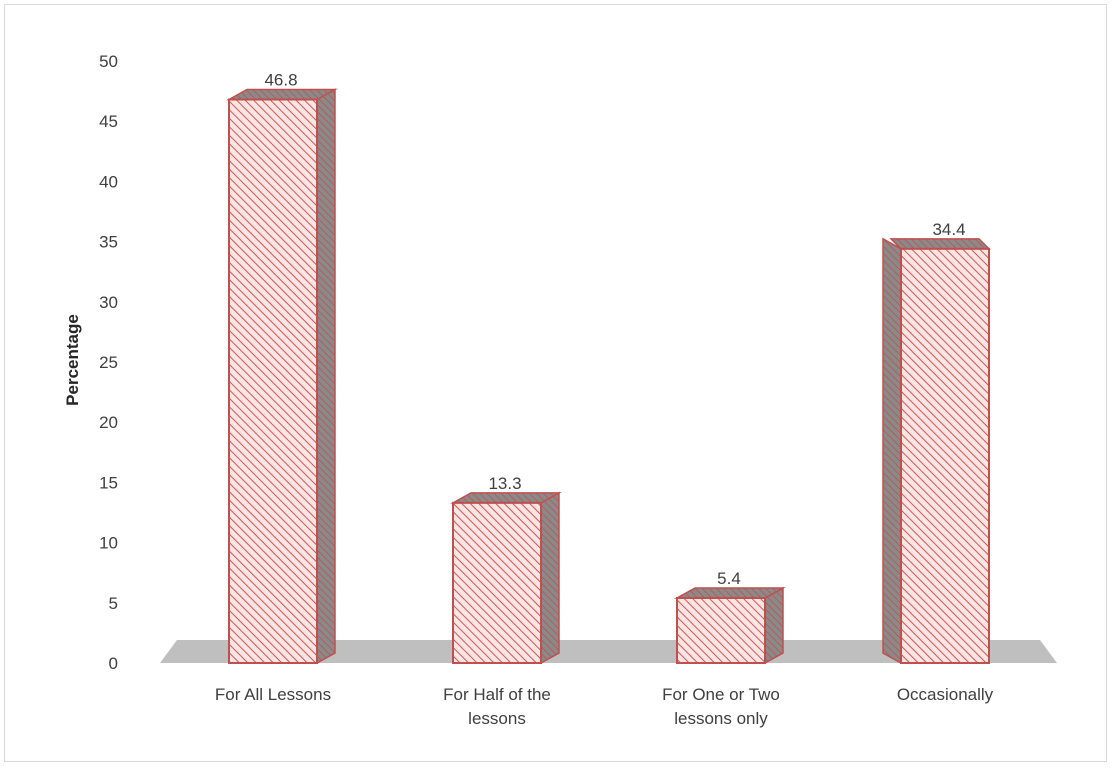 The image size is (1113, 768). Describe the element at coordinates (108, 61) in the screenshot. I see `y-tick-label: 50` at that location.